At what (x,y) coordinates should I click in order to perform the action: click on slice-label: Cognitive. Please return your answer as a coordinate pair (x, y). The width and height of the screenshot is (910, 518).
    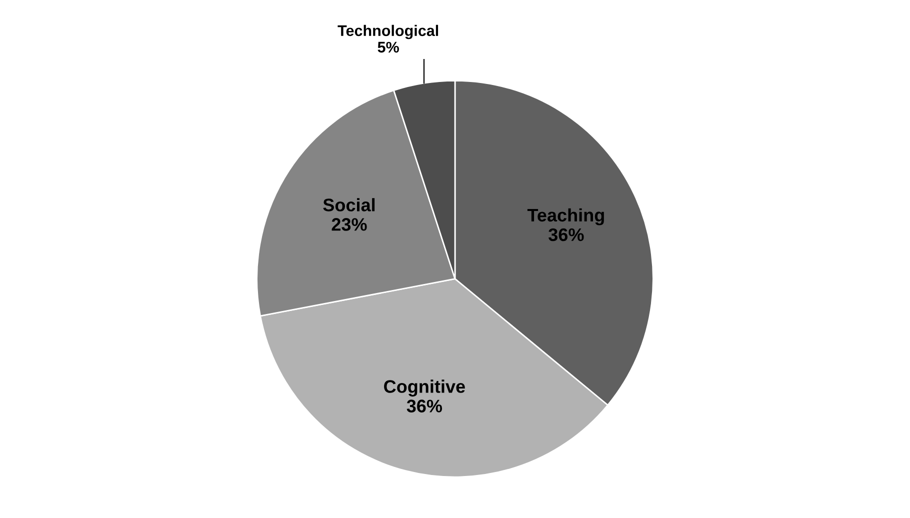
    Looking at the image, I should click on (424, 388).